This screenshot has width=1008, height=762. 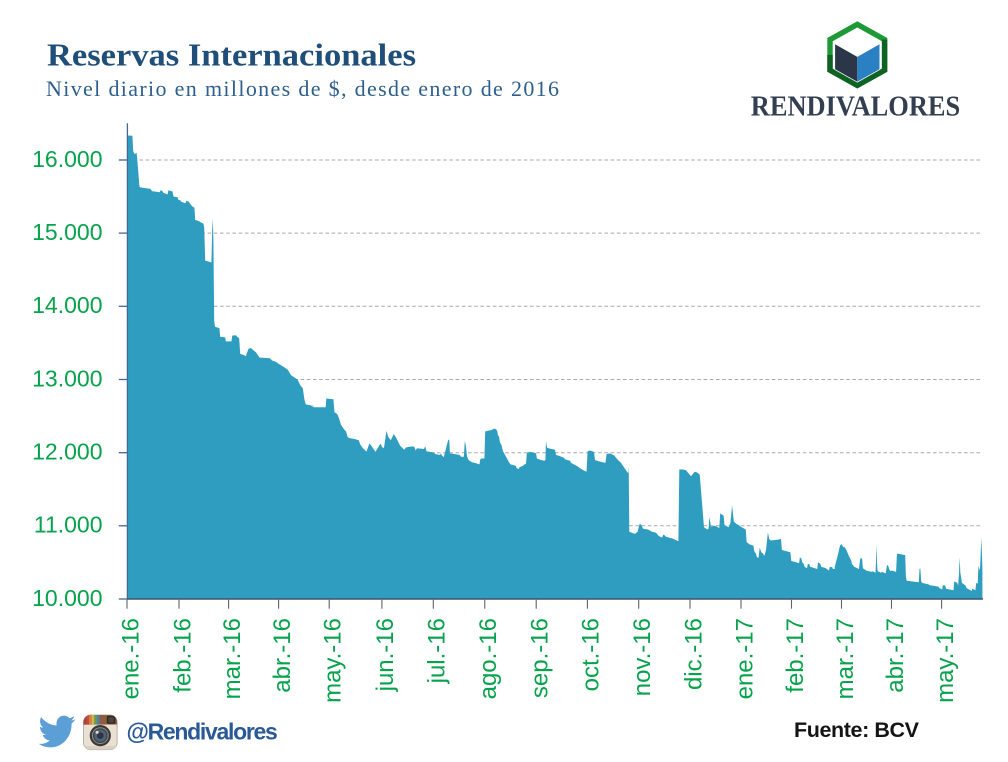 What do you see at coordinates (130, 658) in the screenshot?
I see `svg-text: ene.-16` at bounding box center [130, 658].